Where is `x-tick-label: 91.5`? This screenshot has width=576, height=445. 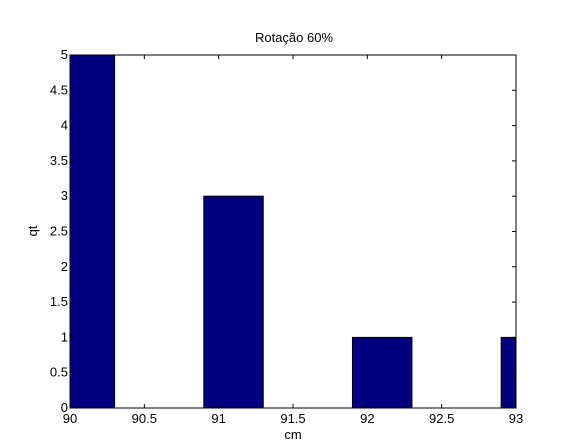
x-tick-label: 91.5 is located at coordinates (292, 418).